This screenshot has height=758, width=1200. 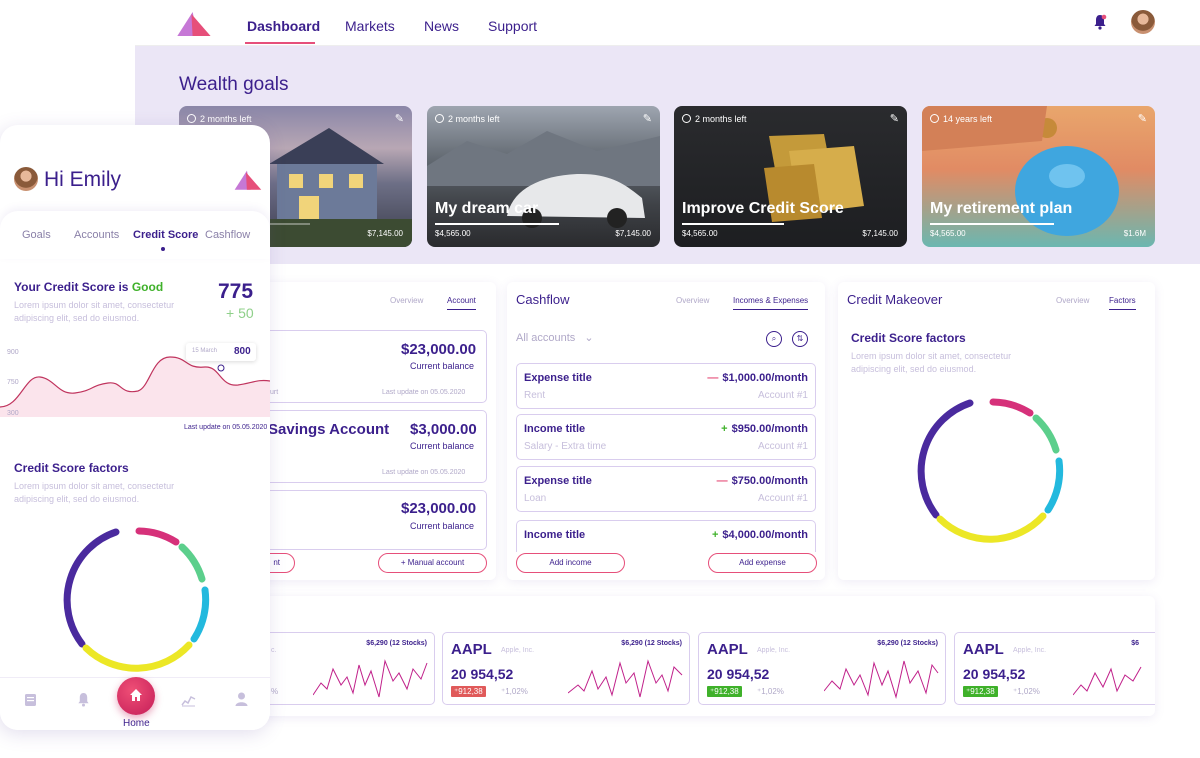 I want to click on chart-icon, so click(x=188, y=700).